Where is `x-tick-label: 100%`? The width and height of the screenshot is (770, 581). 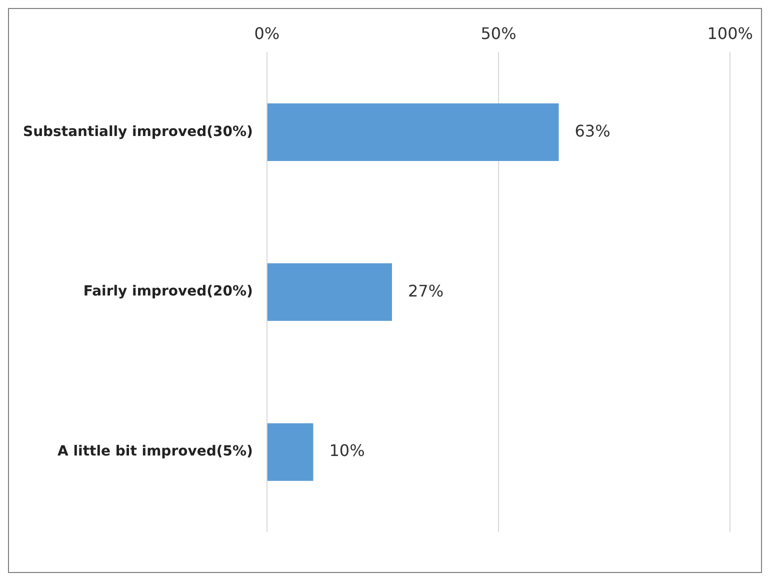
x-tick-label: 100% is located at coordinates (730, 33).